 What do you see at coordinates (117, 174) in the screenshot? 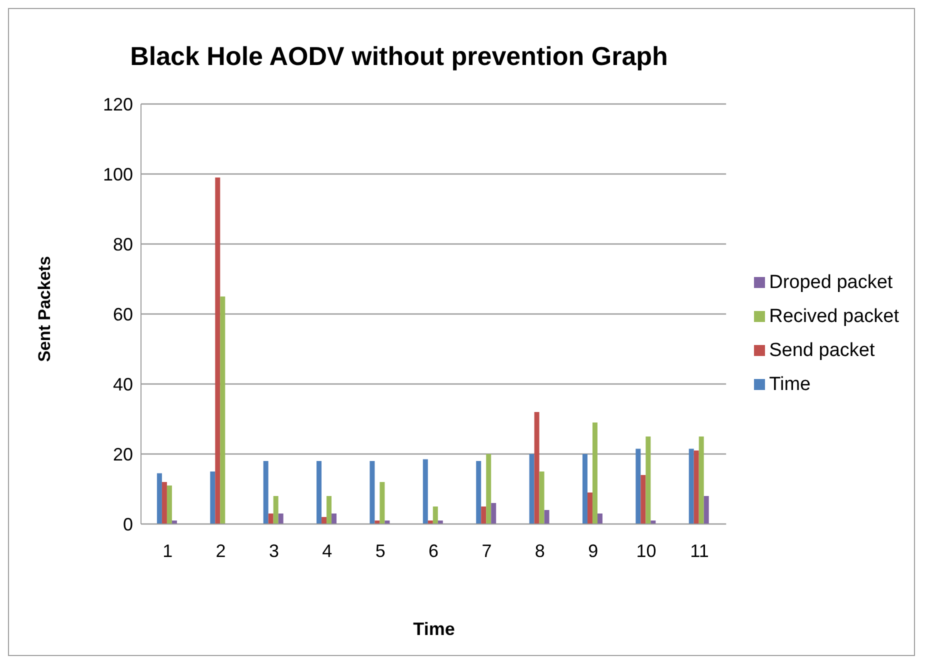
I see `y-tick-label: 100` at bounding box center [117, 174].